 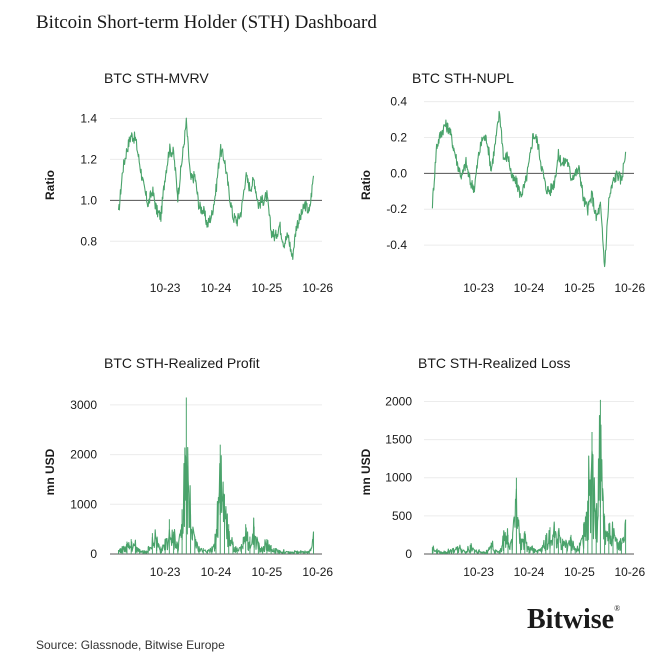 What do you see at coordinates (494, 363) in the screenshot?
I see `chart-title-realized-loss: BTC STH-Realized Loss` at bounding box center [494, 363].